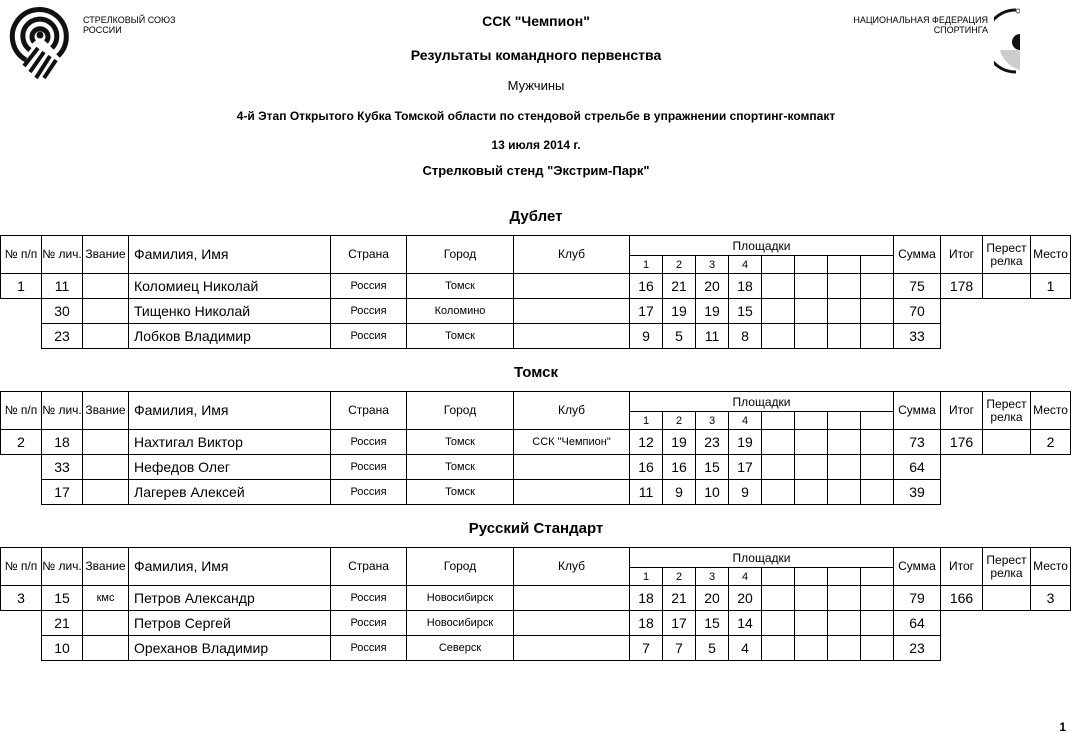  What do you see at coordinates (679, 264) in the screenshot?
I see `col-range-2: 2` at bounding box center [679, 264].